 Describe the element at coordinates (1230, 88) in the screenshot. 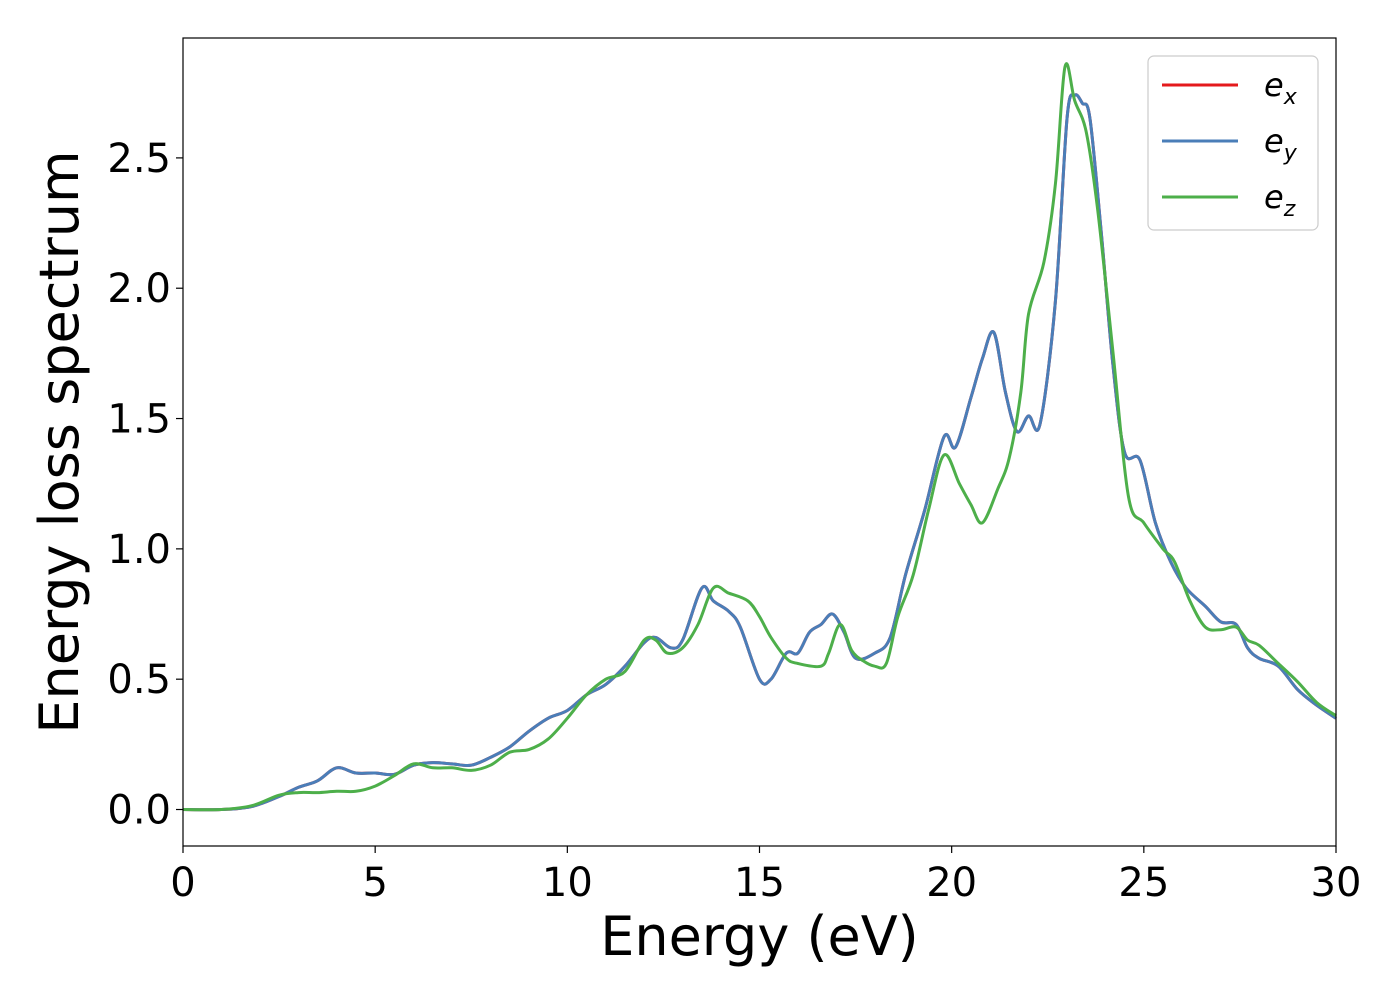

I see `legend-item: ex` at that location.